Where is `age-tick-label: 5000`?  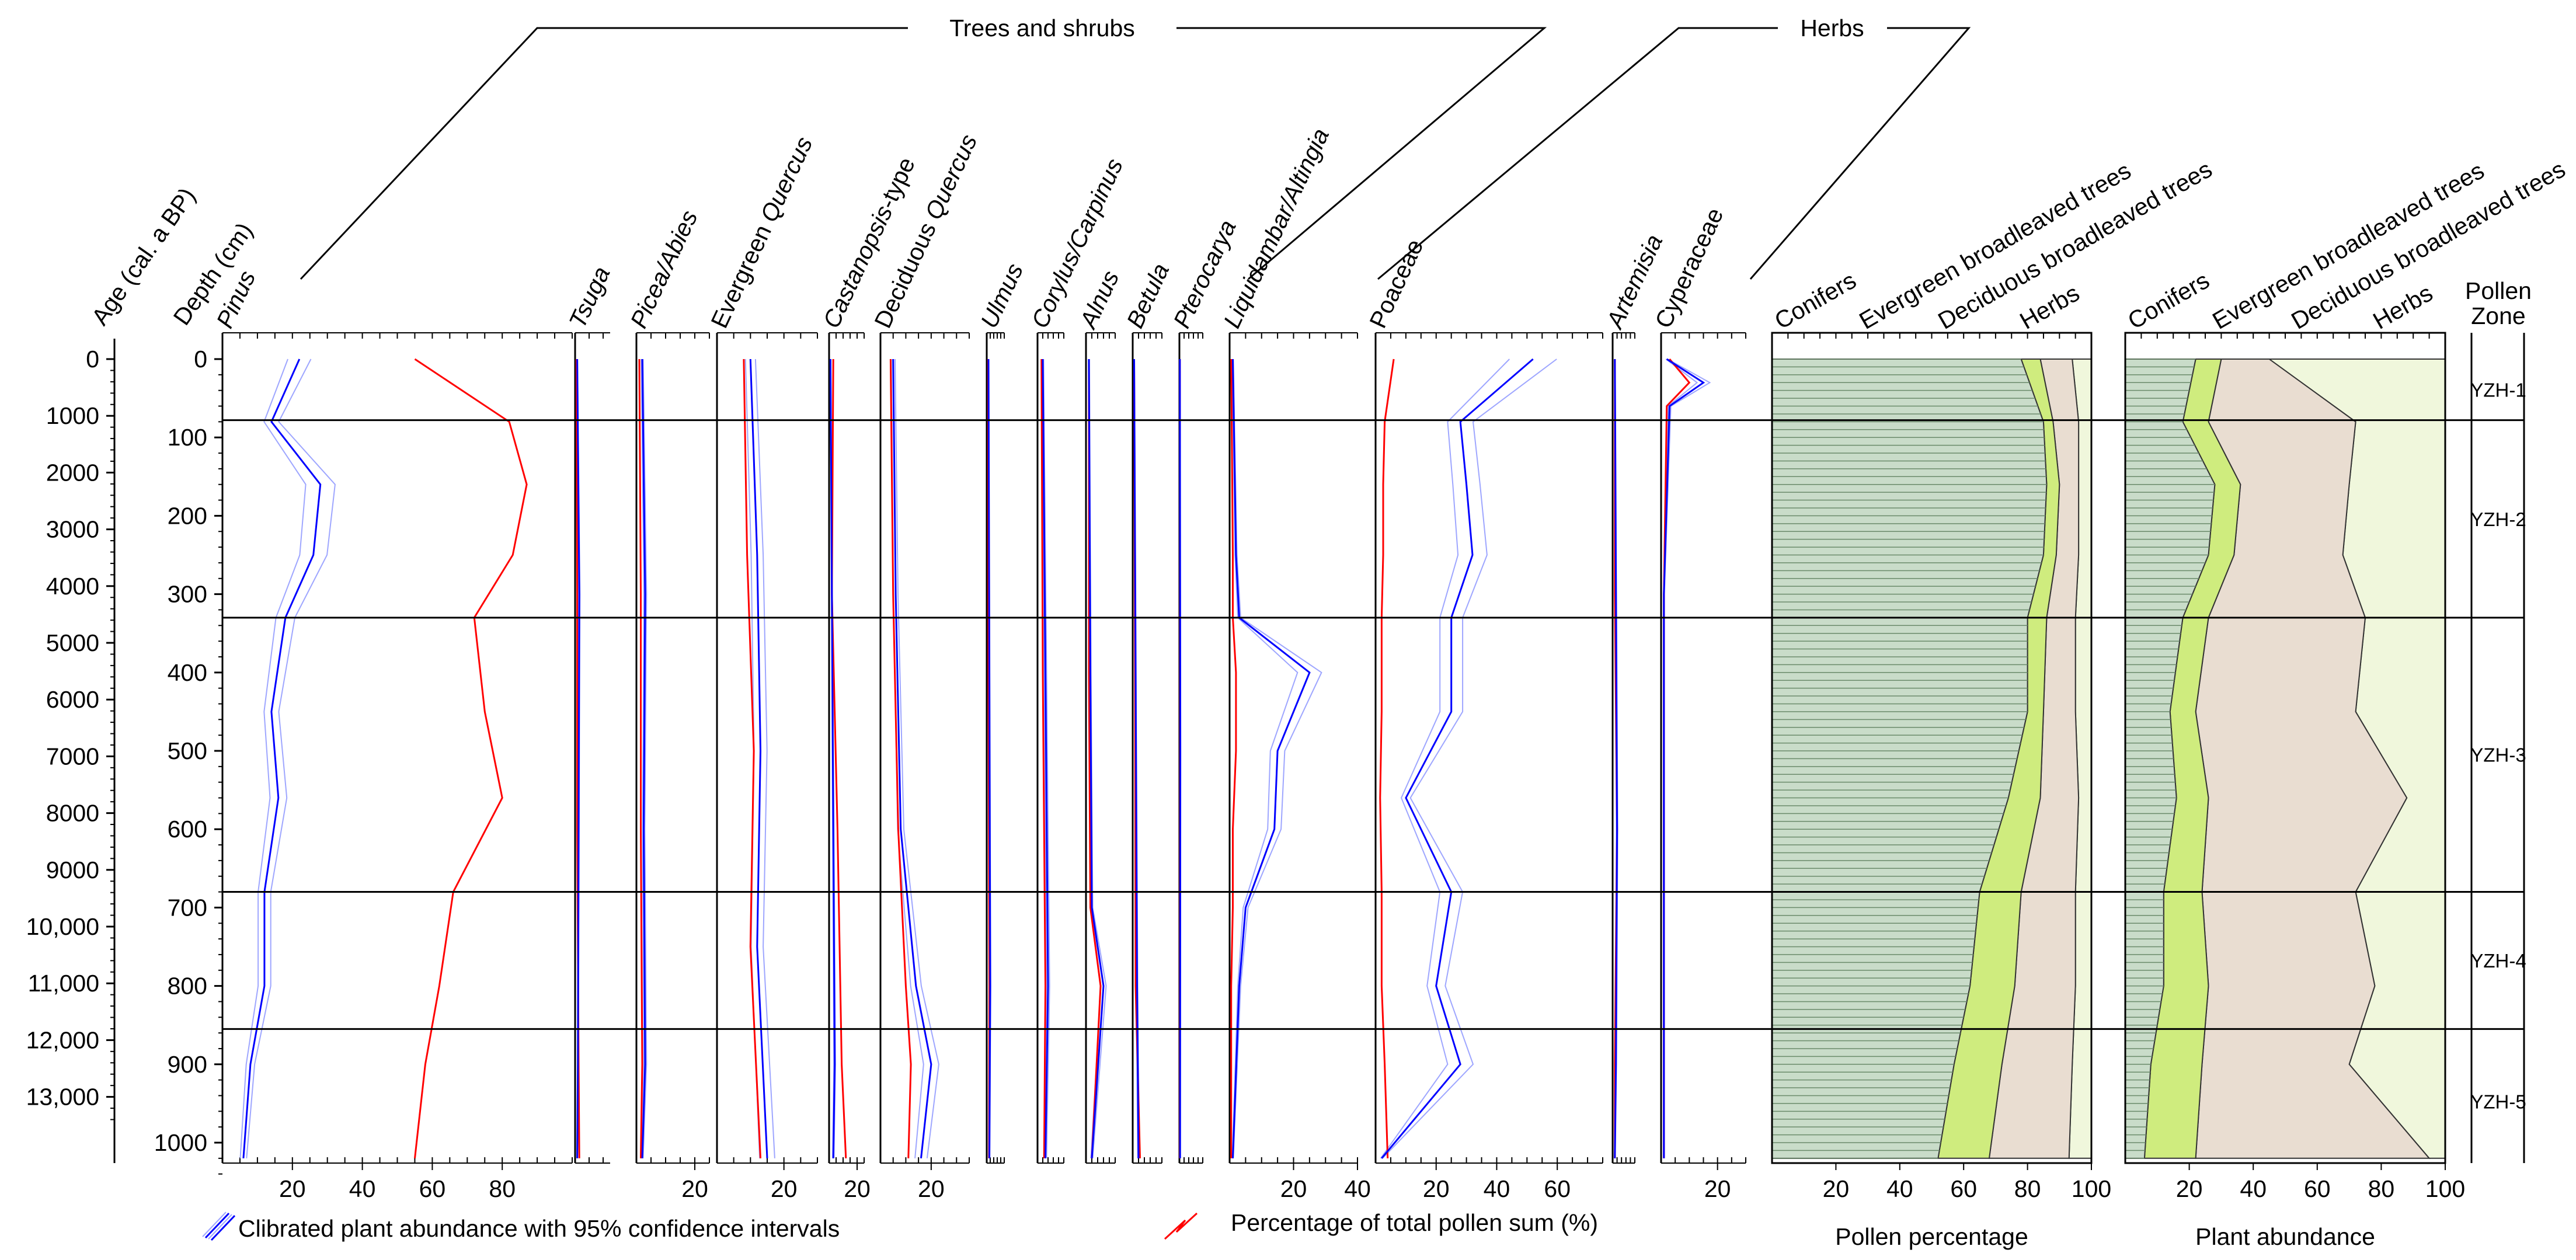 age-tick-label: 5000 is located at coordinates (72, 642).